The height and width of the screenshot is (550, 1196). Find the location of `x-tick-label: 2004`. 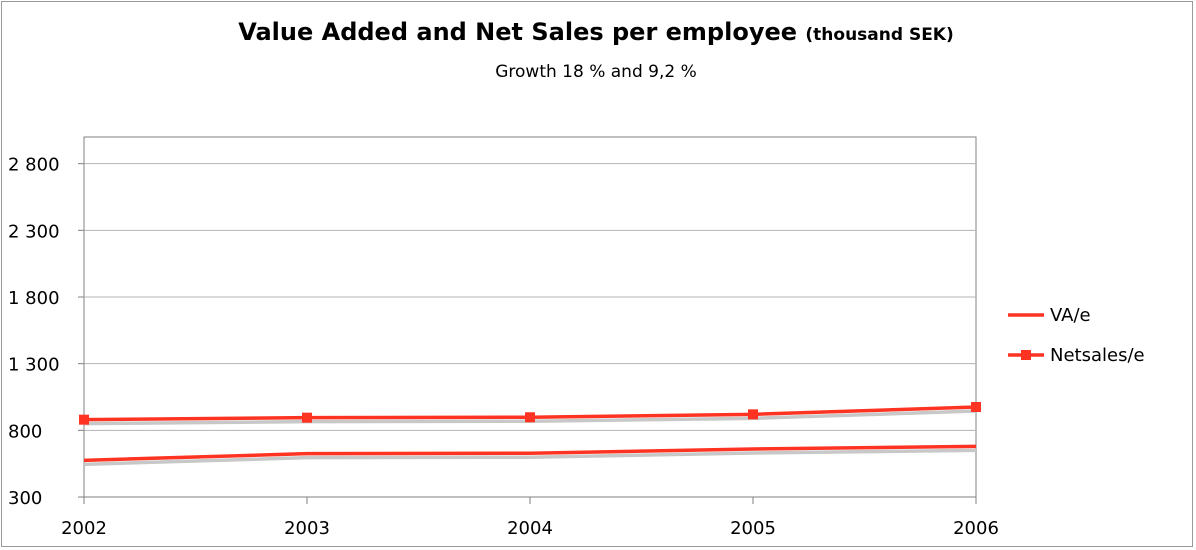

x-tick-label: 2004 is located at coordinates (530, 528).